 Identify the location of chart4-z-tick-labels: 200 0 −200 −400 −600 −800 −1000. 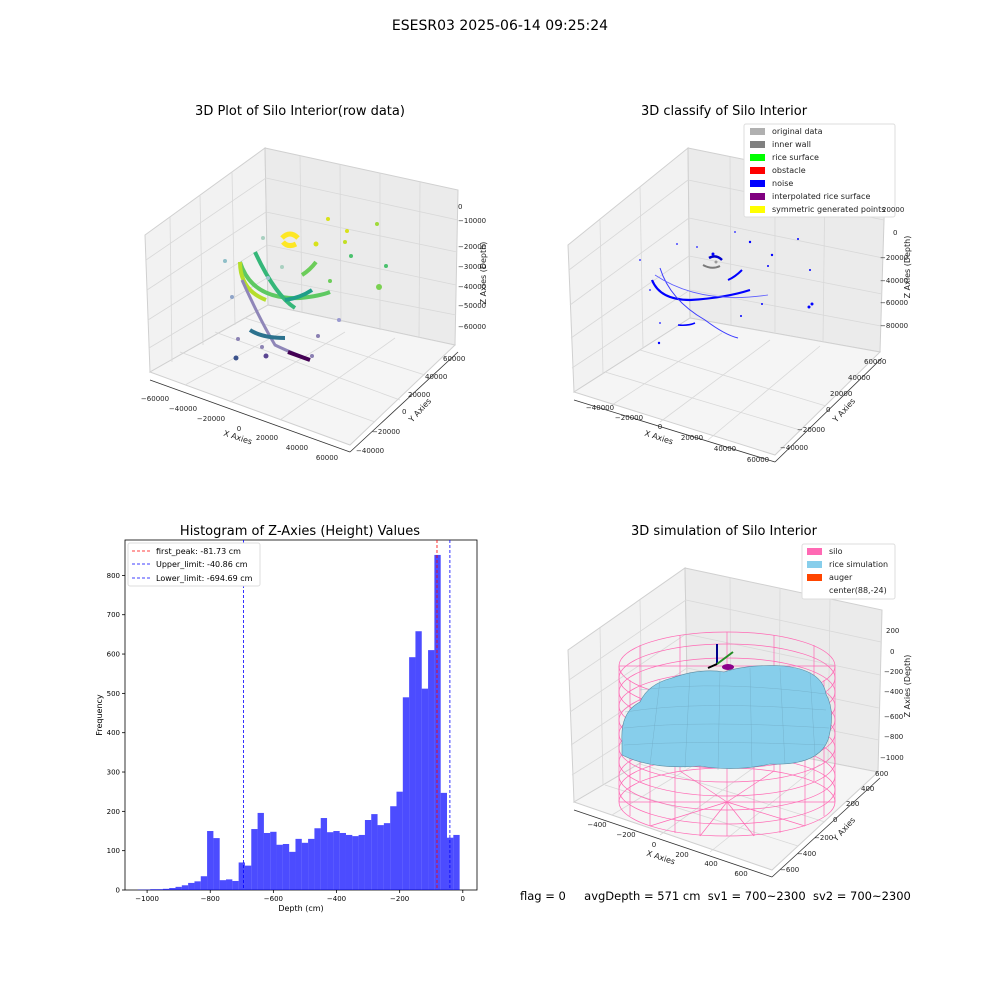
(892, 694).